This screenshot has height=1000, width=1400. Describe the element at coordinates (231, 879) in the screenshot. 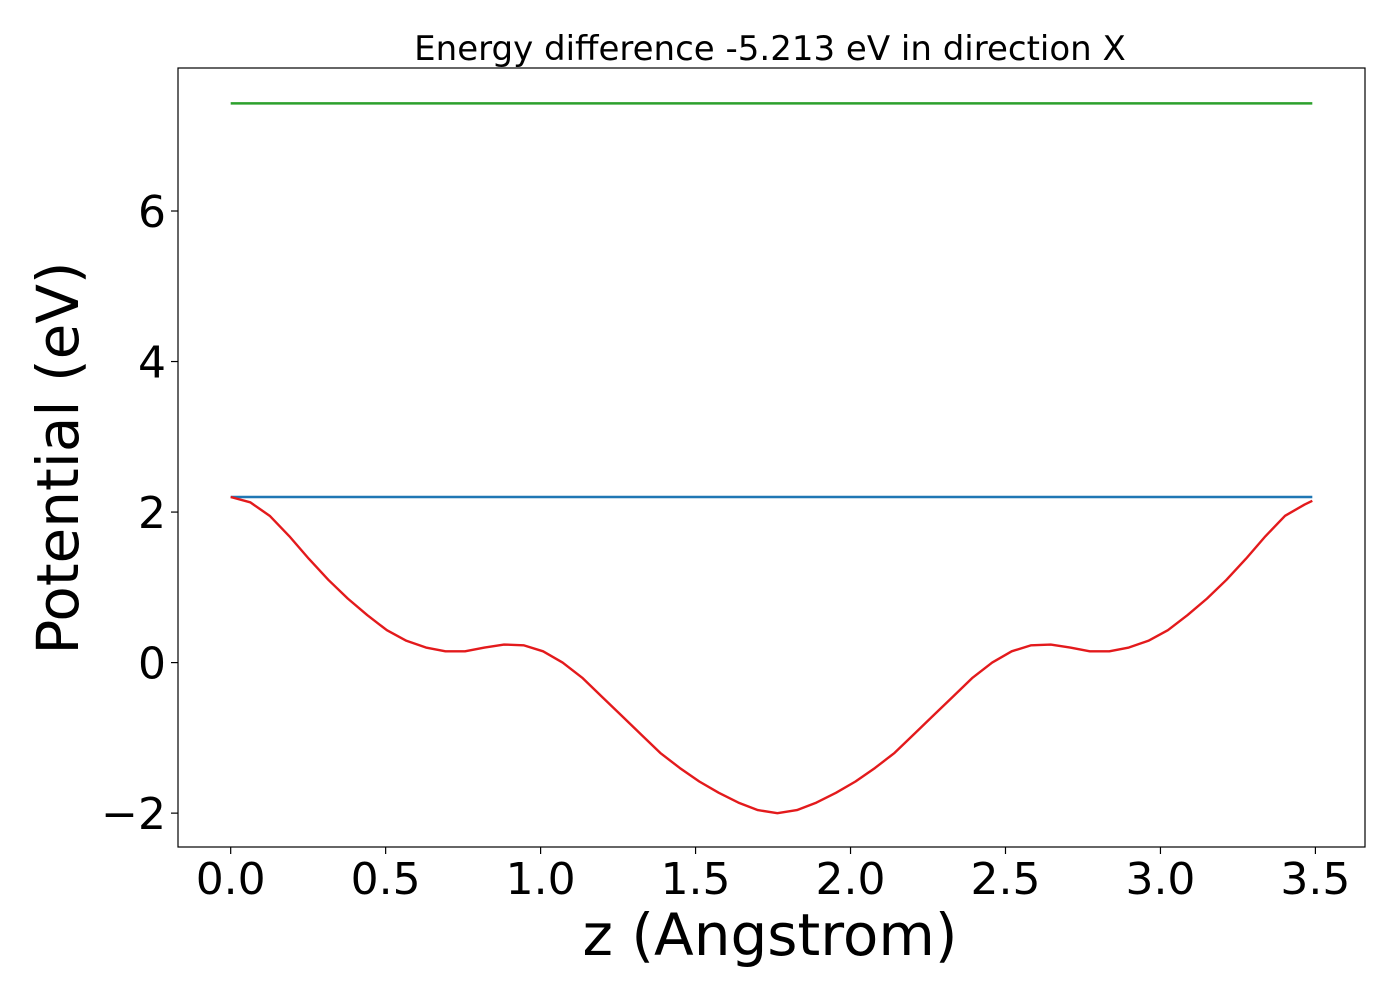

I see `x-tick-label: 0.0` at that location.